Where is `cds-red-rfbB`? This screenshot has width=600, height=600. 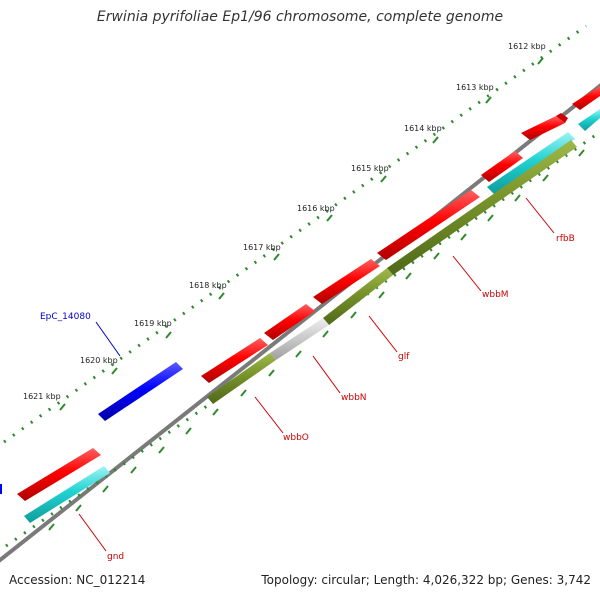 cds-red-rfbB is located at coordinates (544, 126).